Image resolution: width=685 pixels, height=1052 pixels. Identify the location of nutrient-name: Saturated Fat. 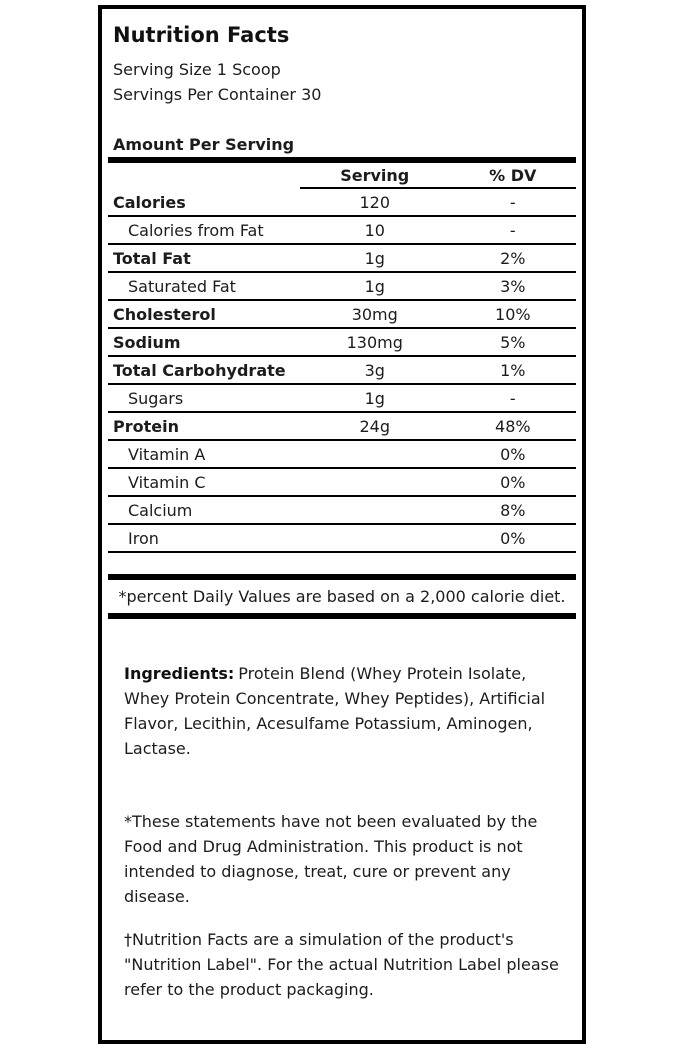
(182, 286).